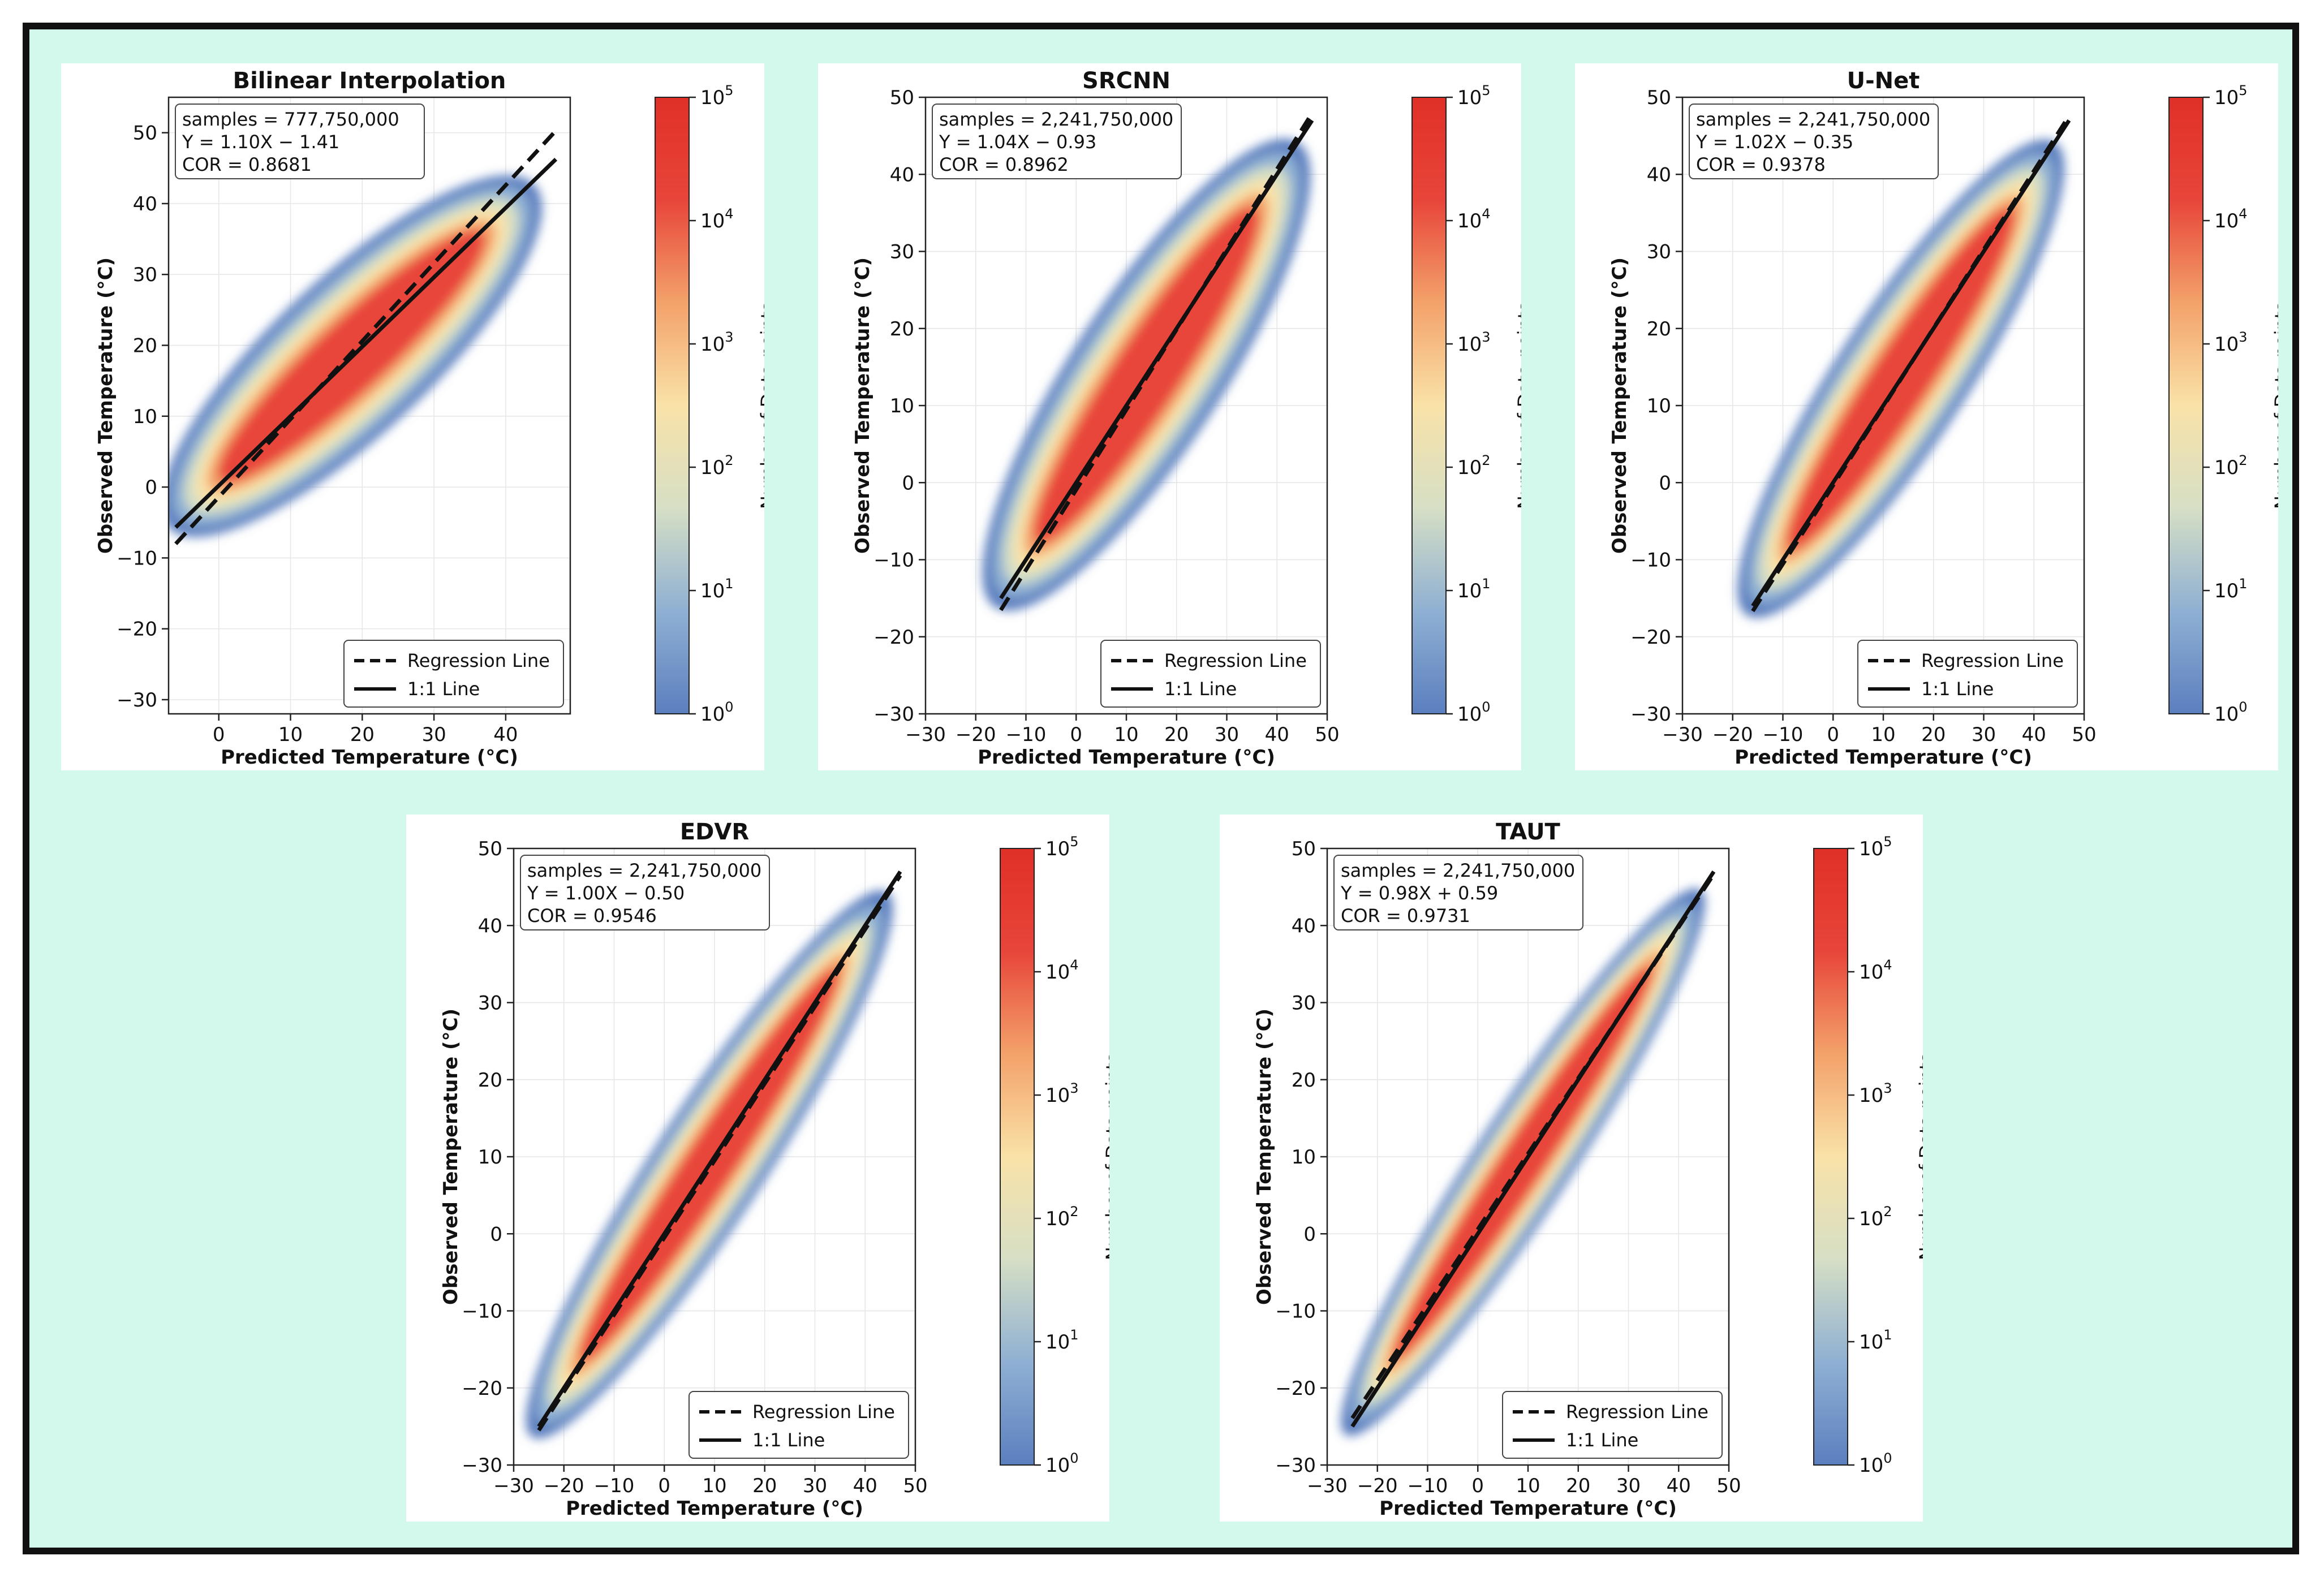  Describe the element at coordinates (1017, 142) in the screenshot. I see `stats-line-1: Y = 1.04X − 0.93` at that location.